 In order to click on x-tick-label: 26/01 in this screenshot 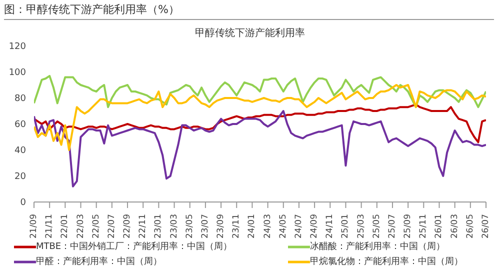, I will do `click(439, 226)`.